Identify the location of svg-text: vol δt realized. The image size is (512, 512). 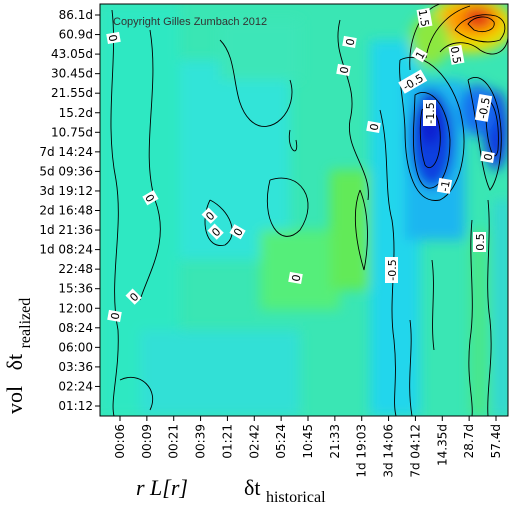
(18, 356).